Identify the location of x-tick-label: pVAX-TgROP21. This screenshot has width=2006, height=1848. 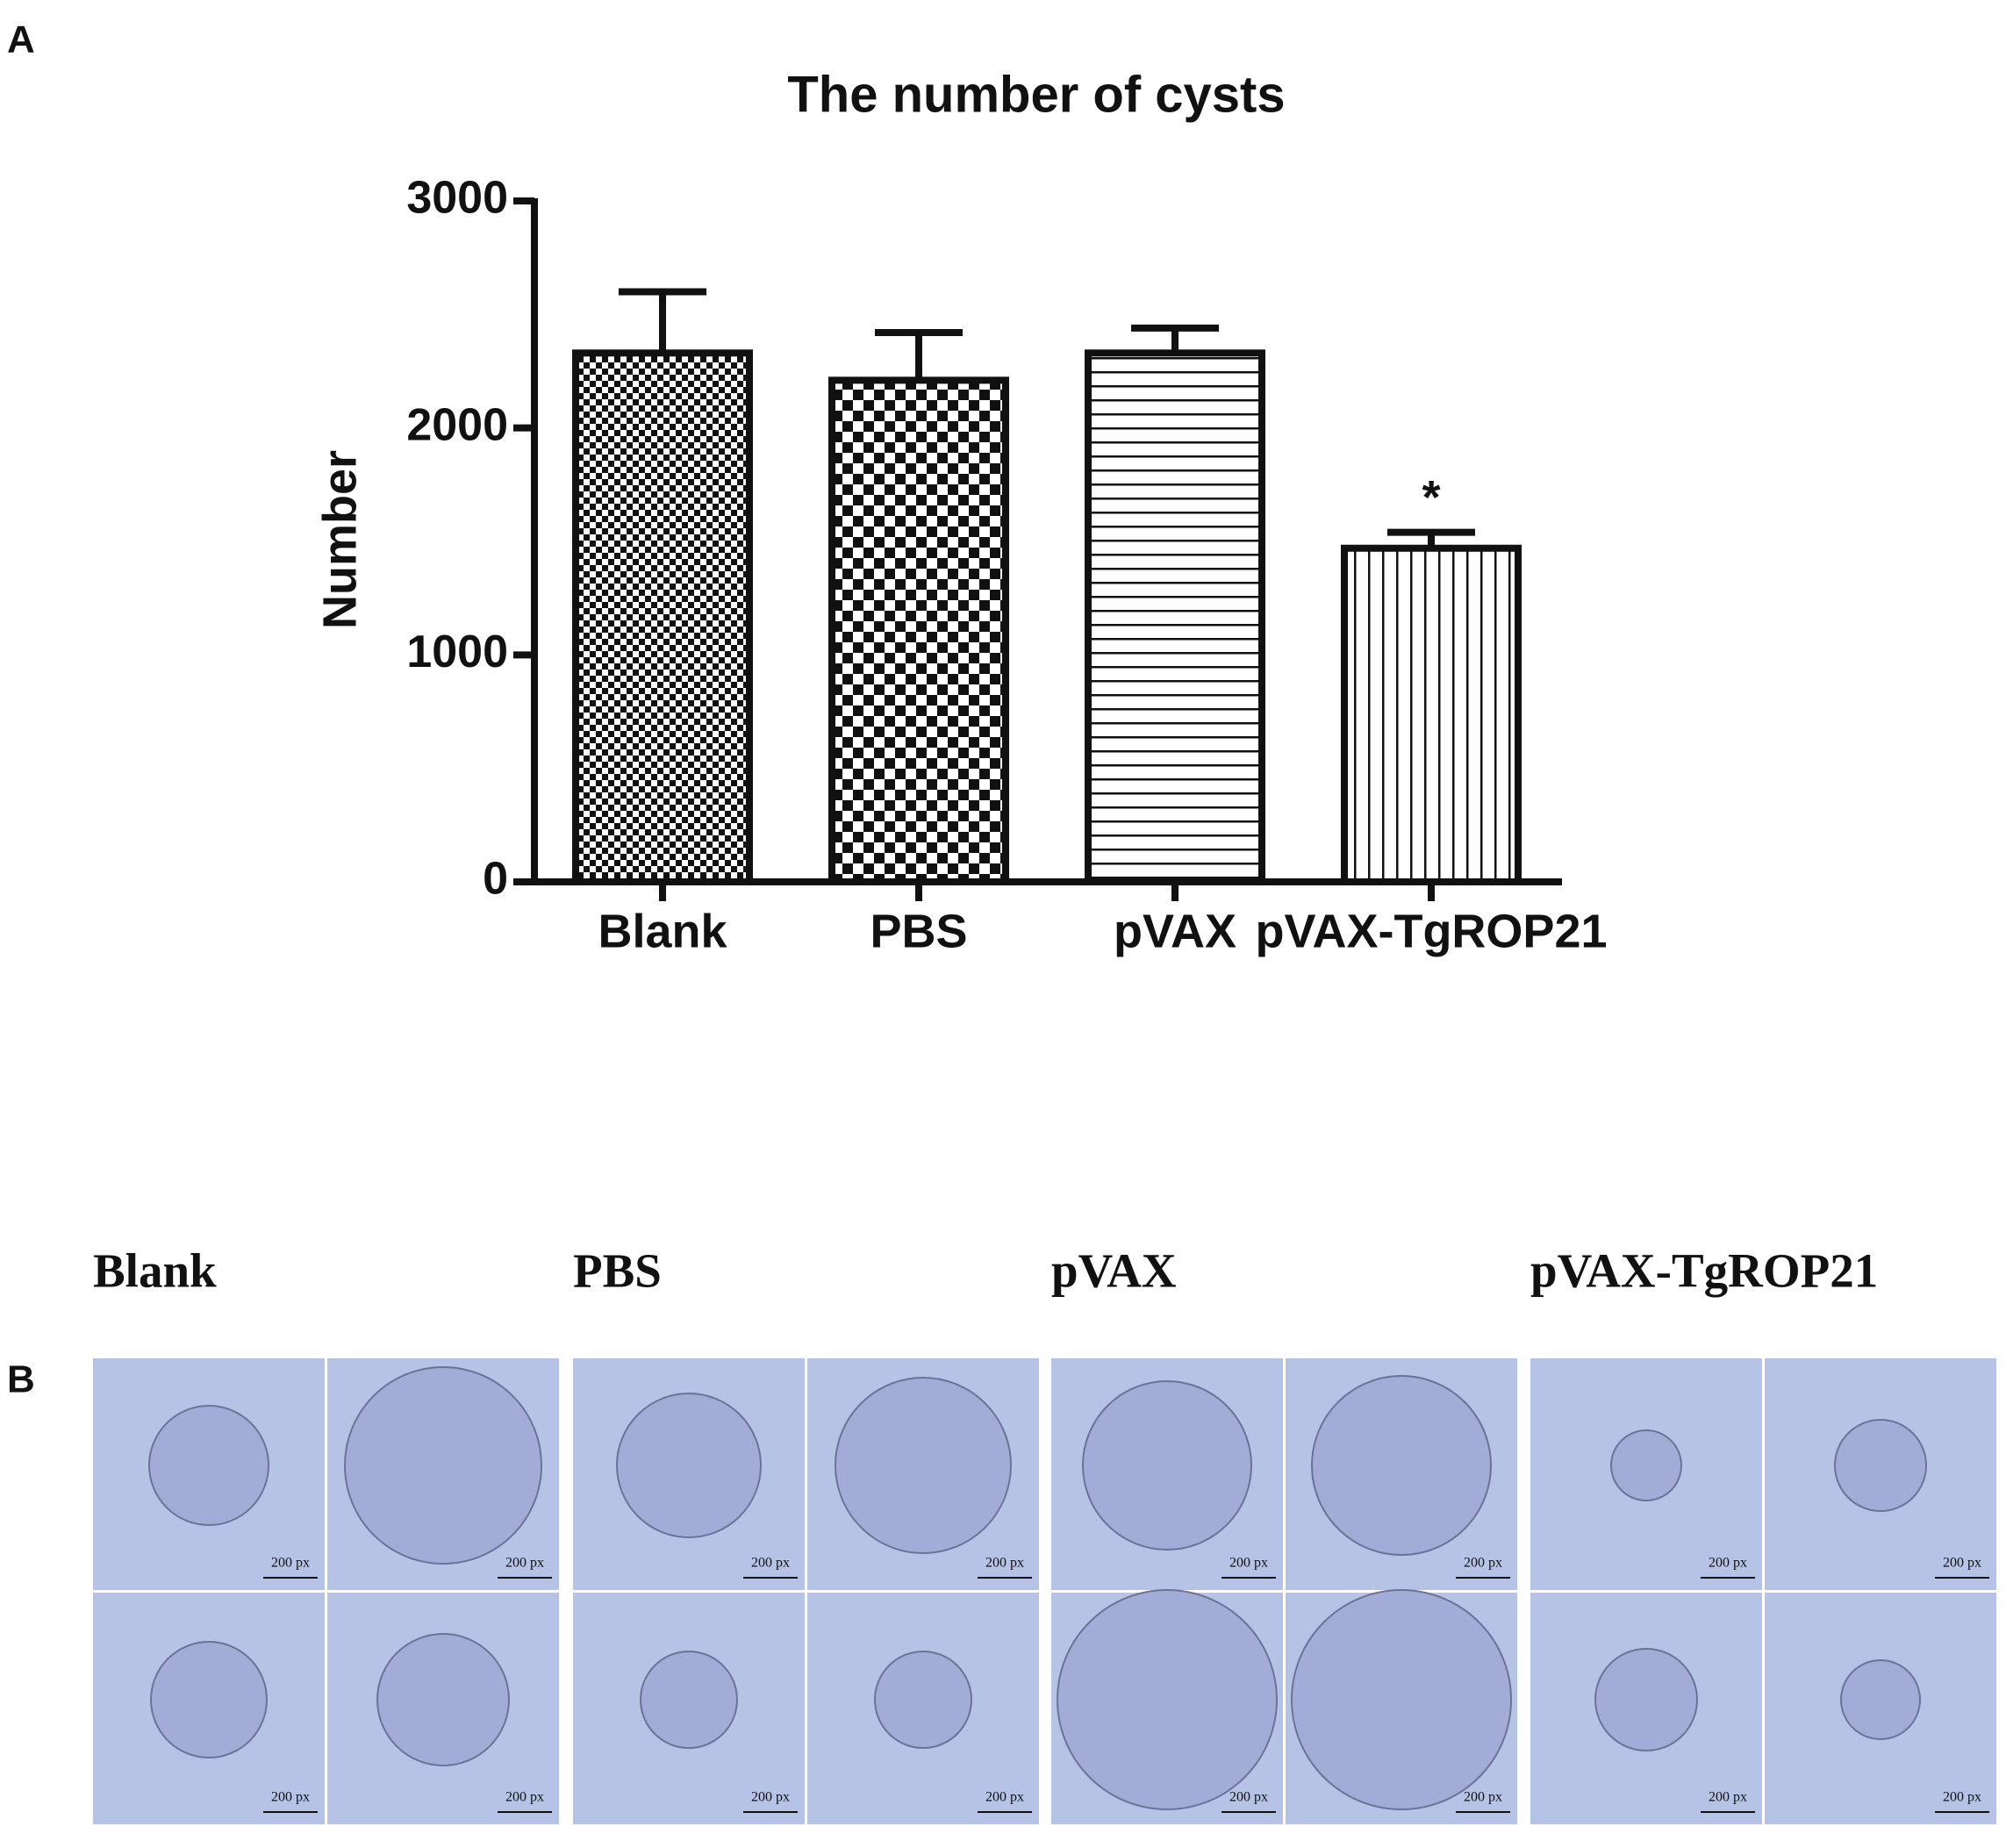
(1431, 931).